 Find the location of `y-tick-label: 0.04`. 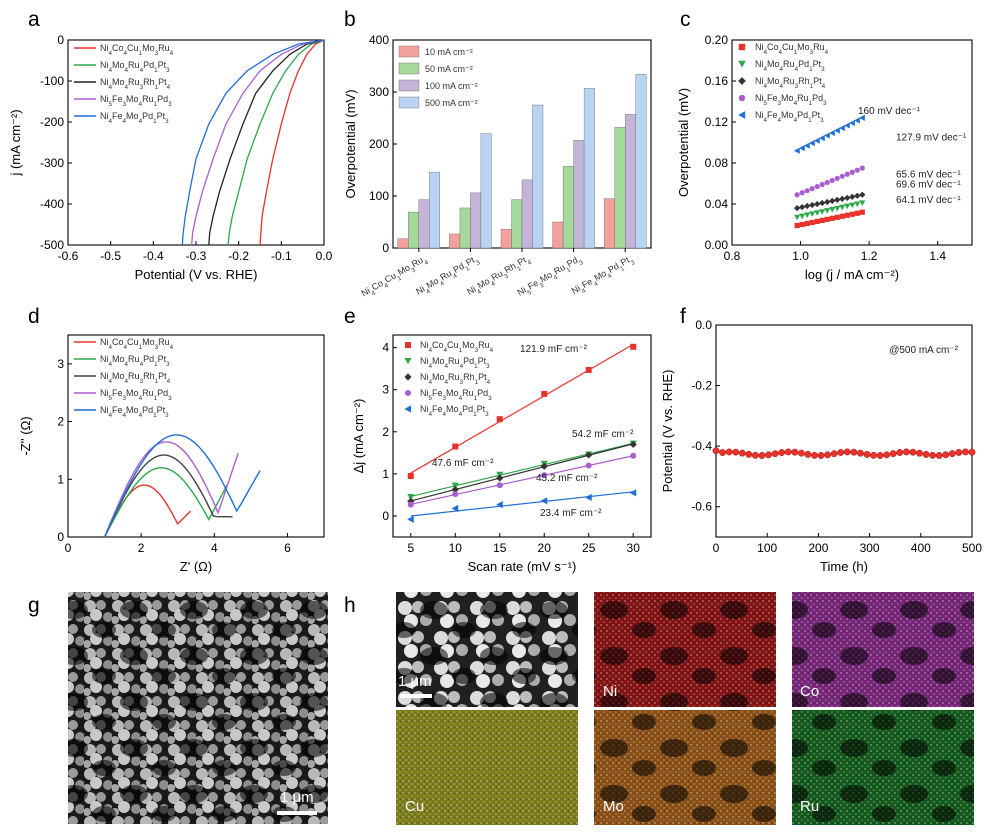

y-tick-label: 0.04 is located at coordinates (717, 204).